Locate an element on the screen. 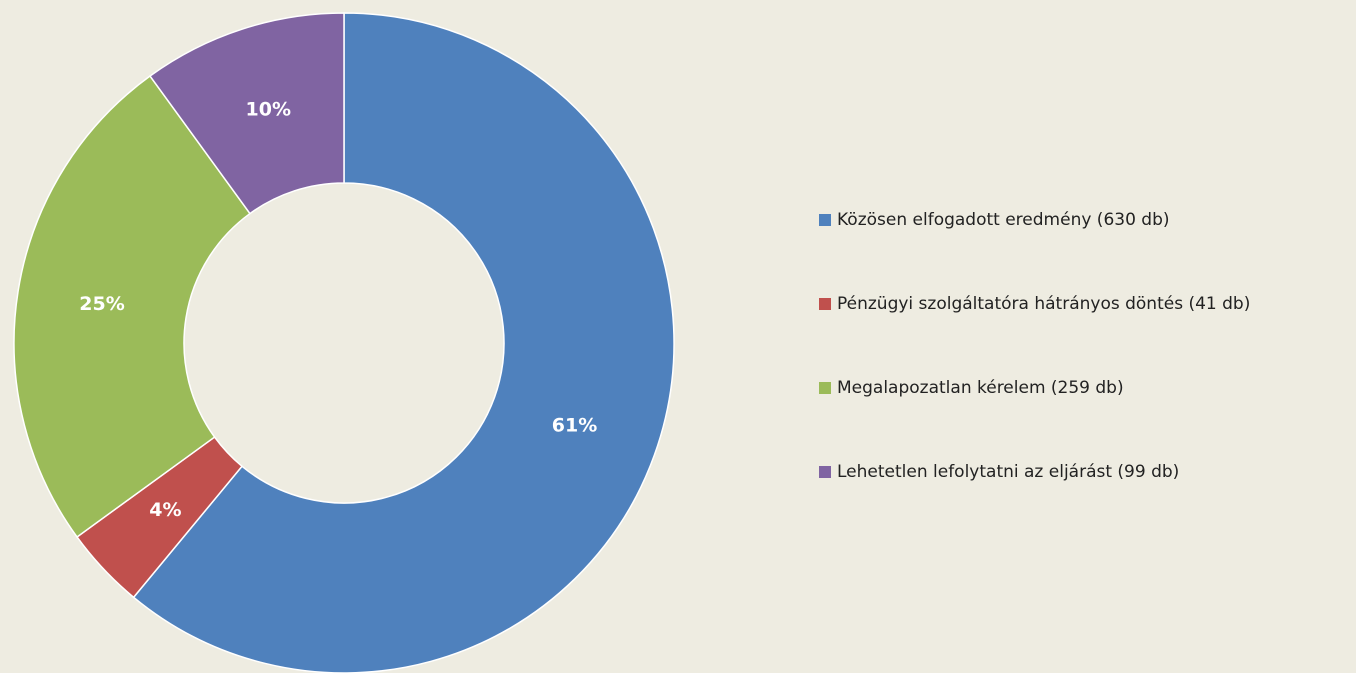  data-label: 10% is located at coordinates (268, 109).